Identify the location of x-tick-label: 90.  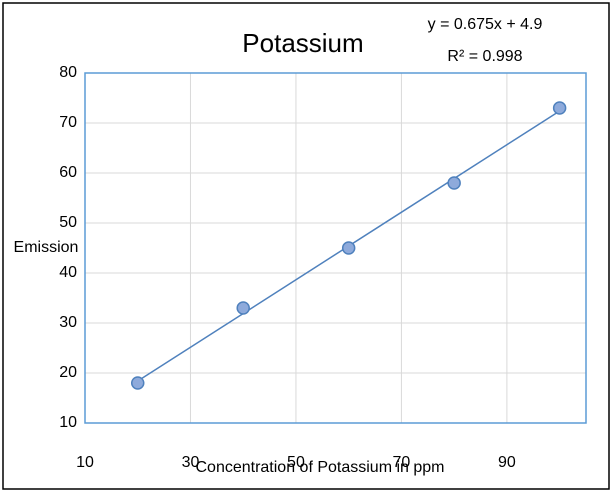
(507, 462).